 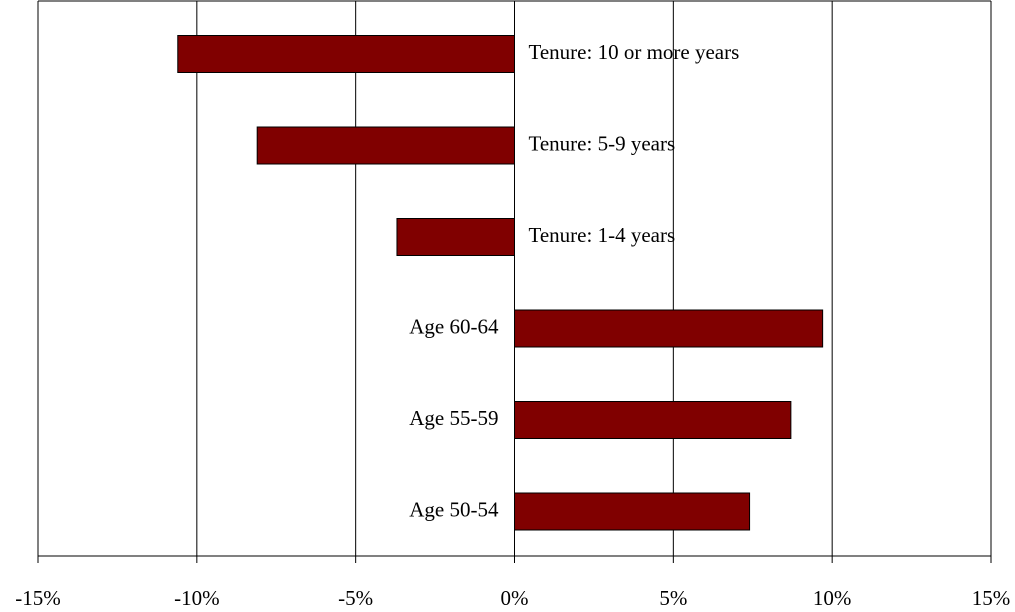 What do you see at coordinates (453, 418) in the screenshot?
I see `bar-label: Age 55-59` at bounding box center [453, 418].